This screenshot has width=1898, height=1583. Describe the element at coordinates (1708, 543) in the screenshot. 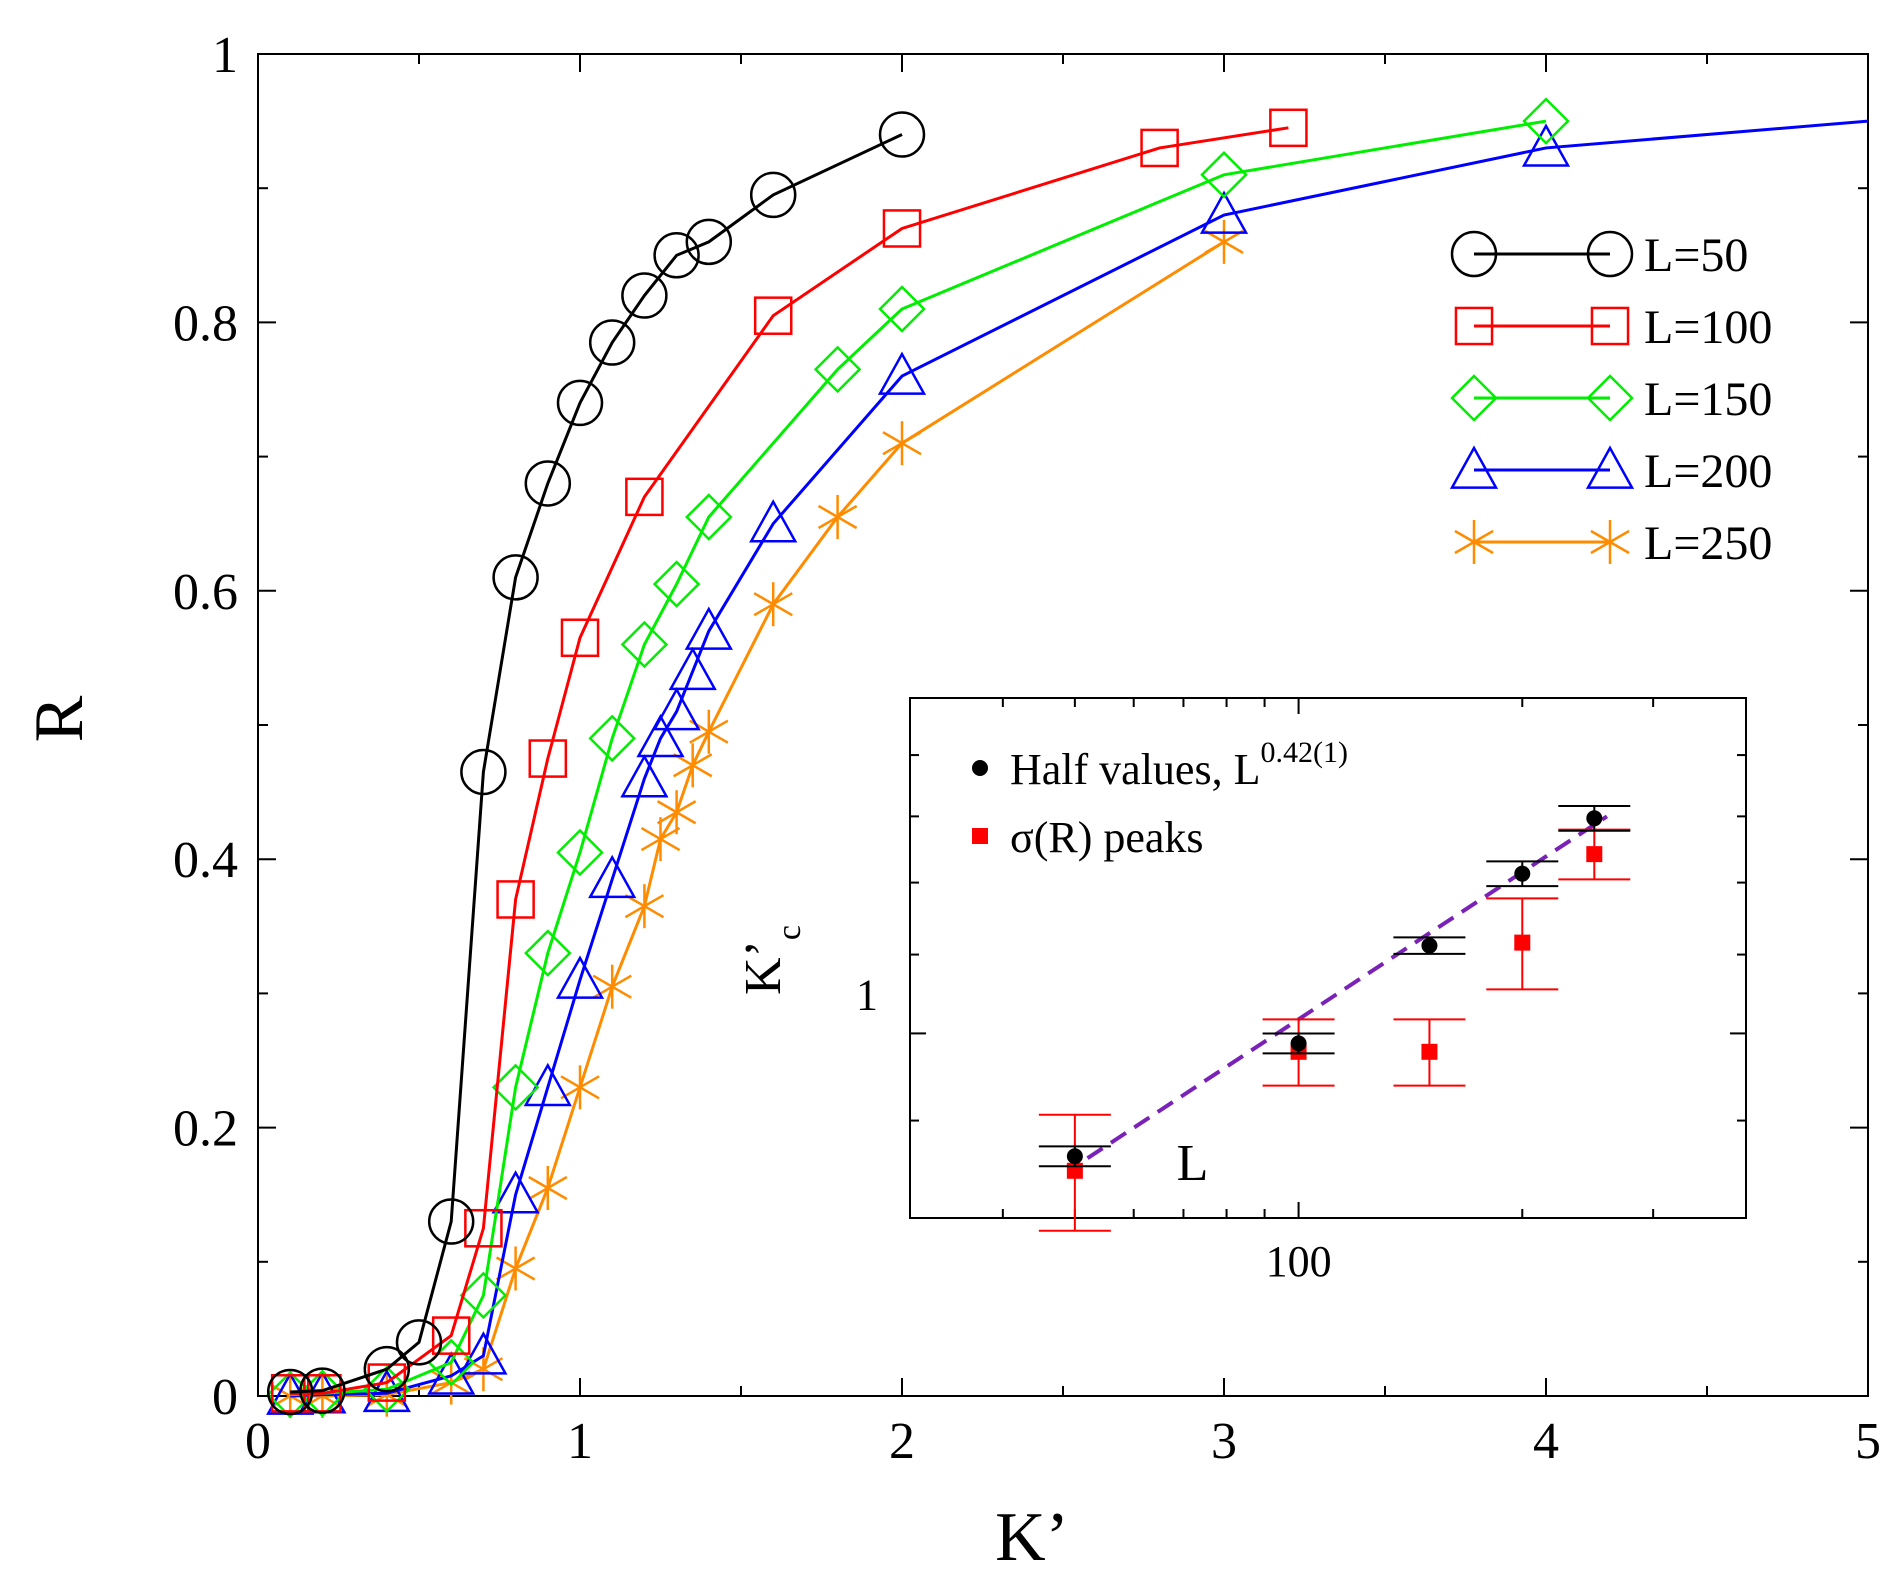

I see `legend-label: L=250` at that location.